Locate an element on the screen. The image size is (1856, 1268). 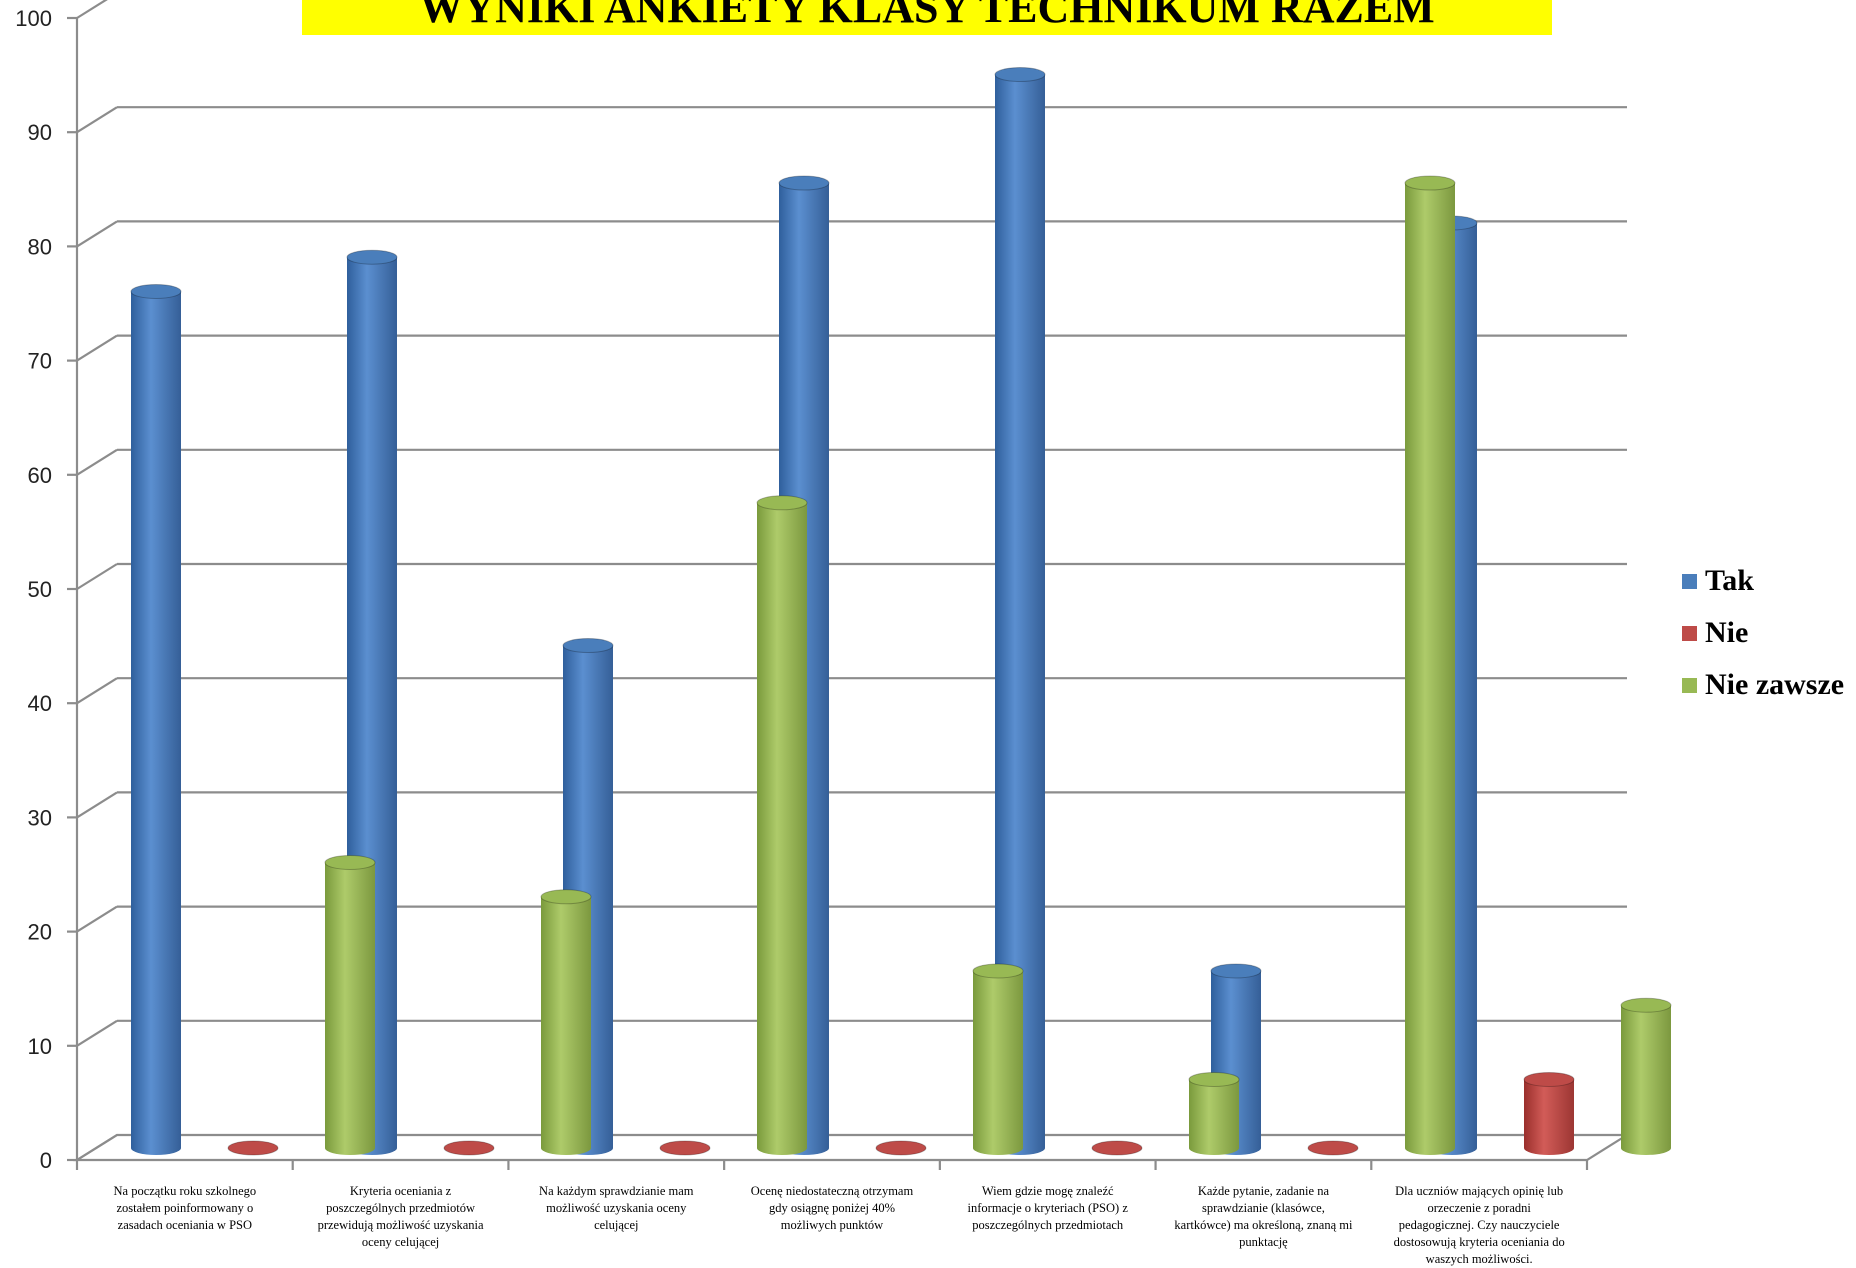
y-tick-label: 30 is located at coordinates (40, 817).